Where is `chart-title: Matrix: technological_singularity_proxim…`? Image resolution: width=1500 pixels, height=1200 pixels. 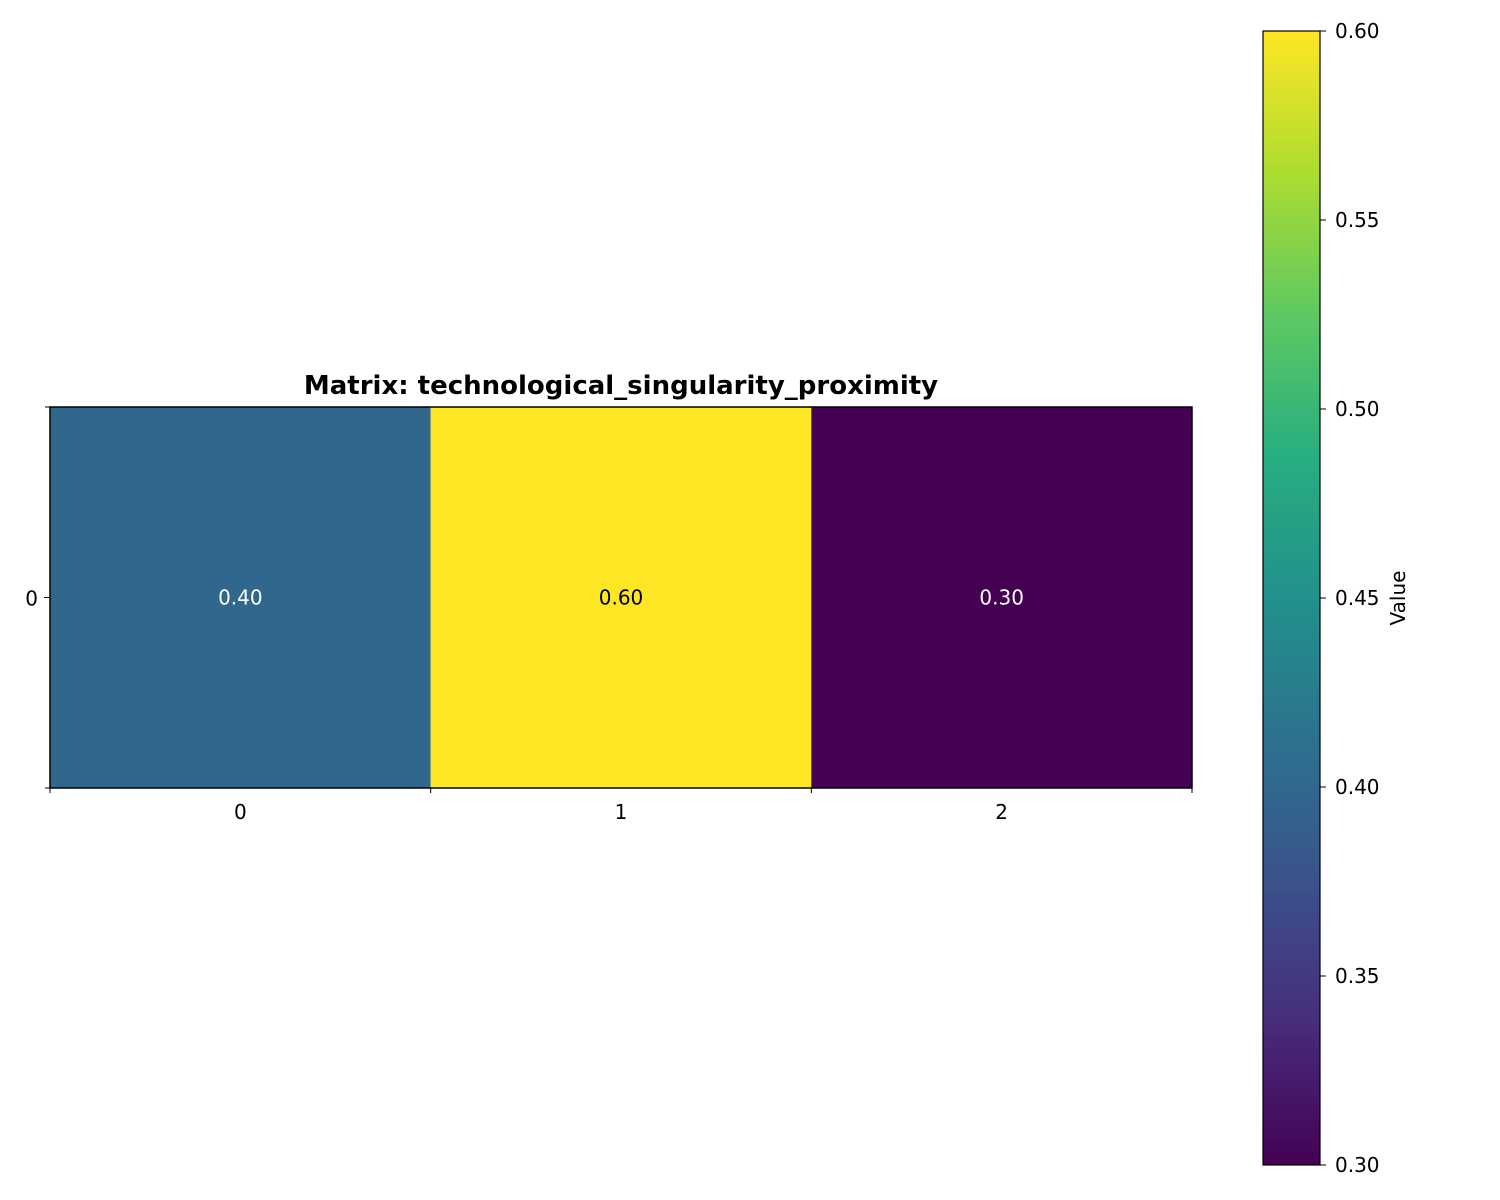
chart-title: Matrix: technological_singularity_proxim… is located at coordinates (621, 386).